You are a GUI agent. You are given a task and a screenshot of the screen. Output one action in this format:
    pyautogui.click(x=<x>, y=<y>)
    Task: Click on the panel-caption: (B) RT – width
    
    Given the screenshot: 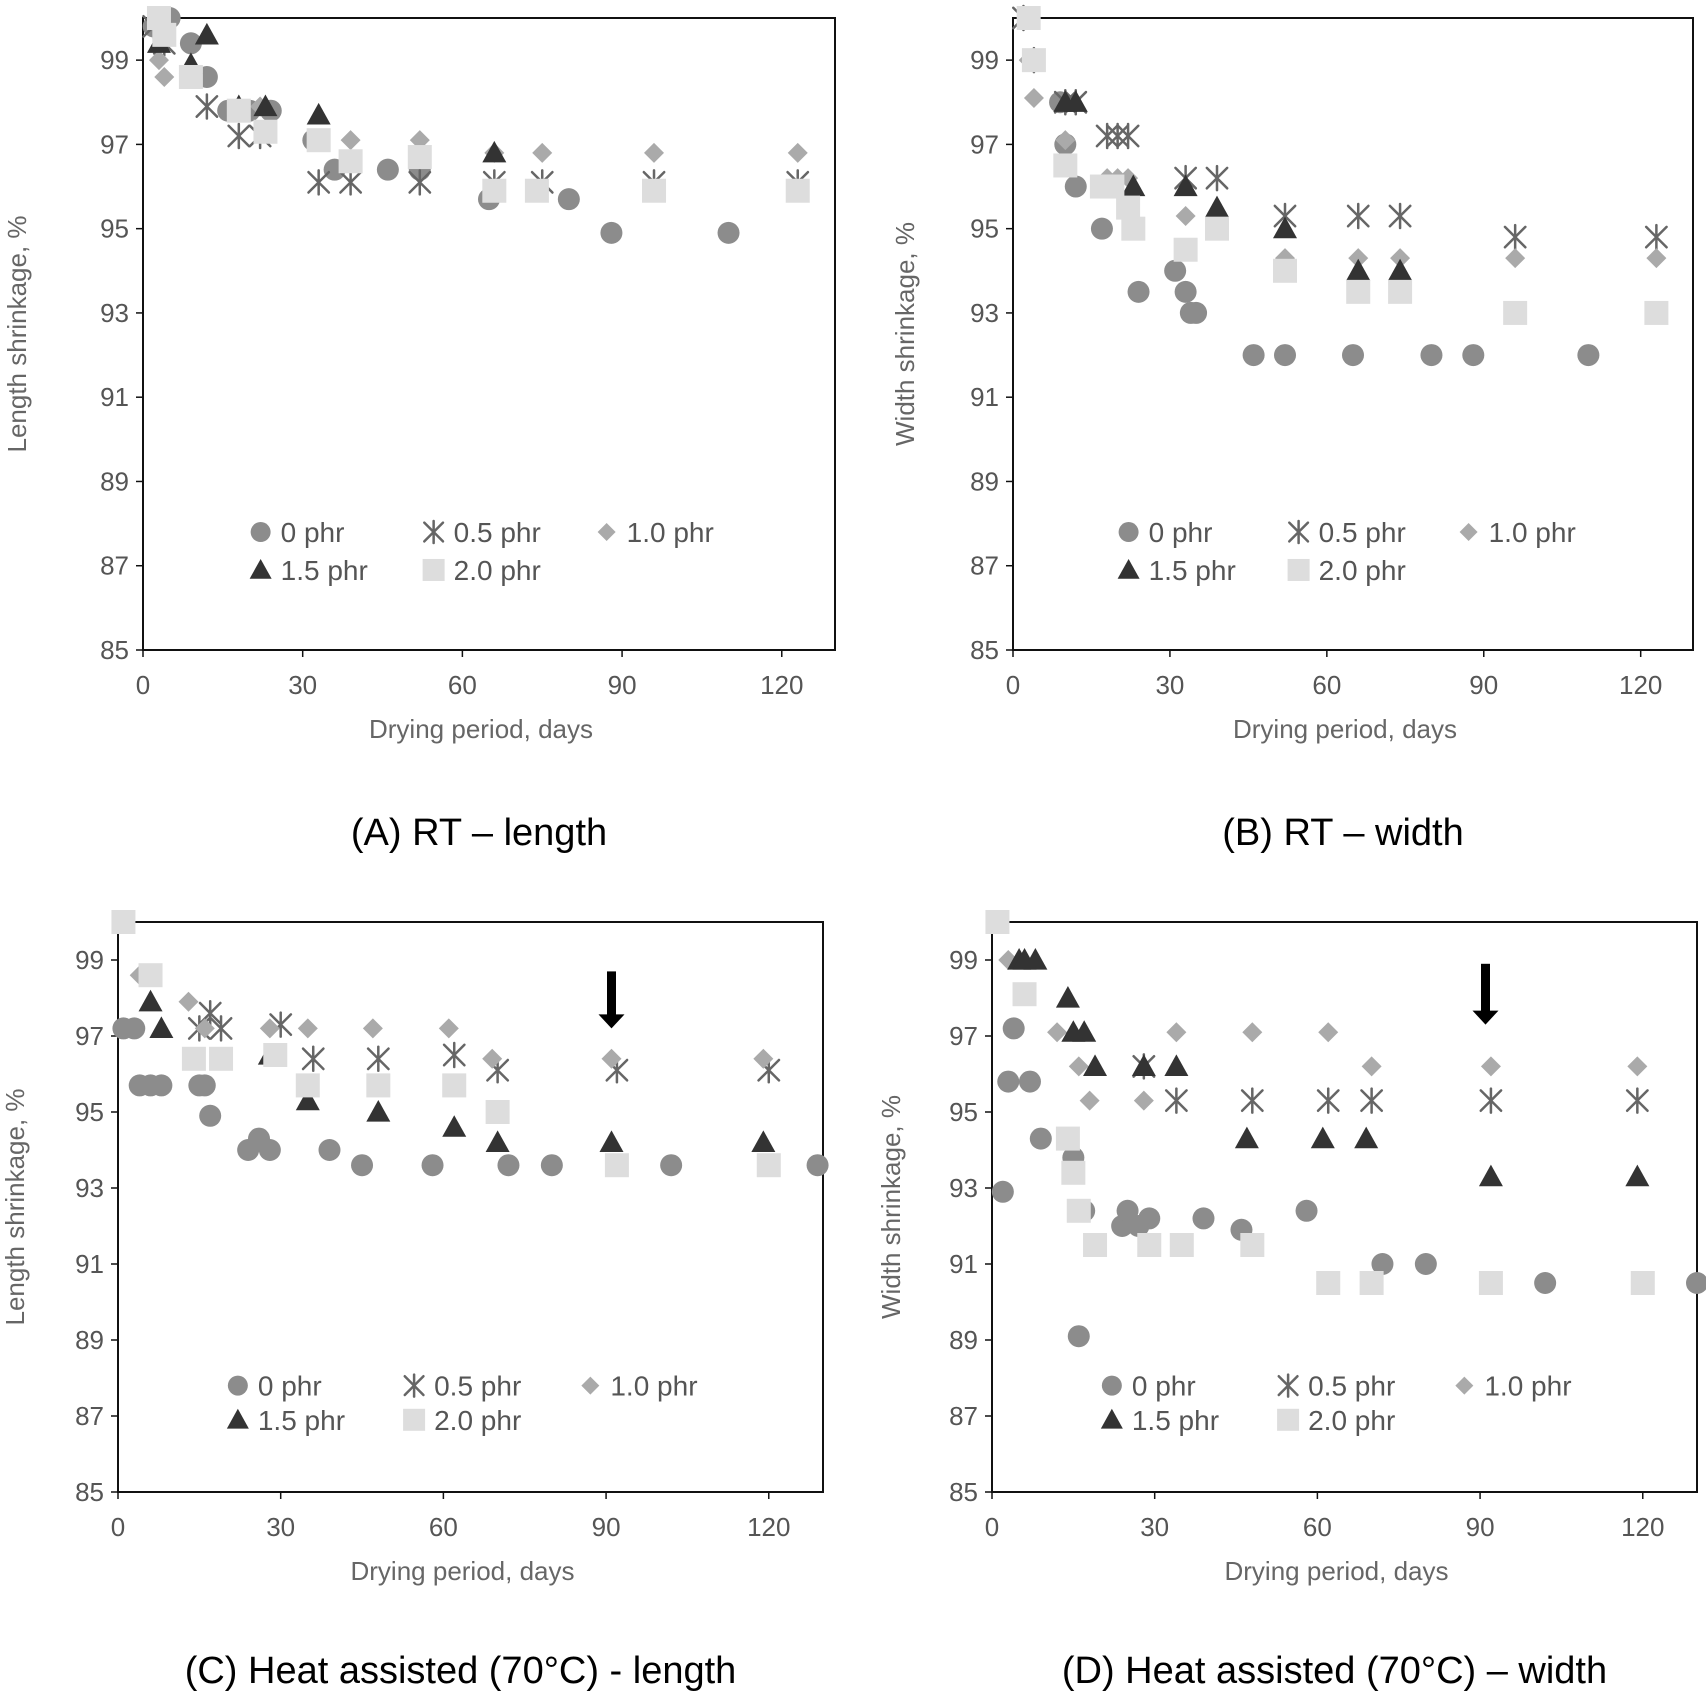 What is the action you would take?
    pyautogui.click(x=1342, y=833)
    